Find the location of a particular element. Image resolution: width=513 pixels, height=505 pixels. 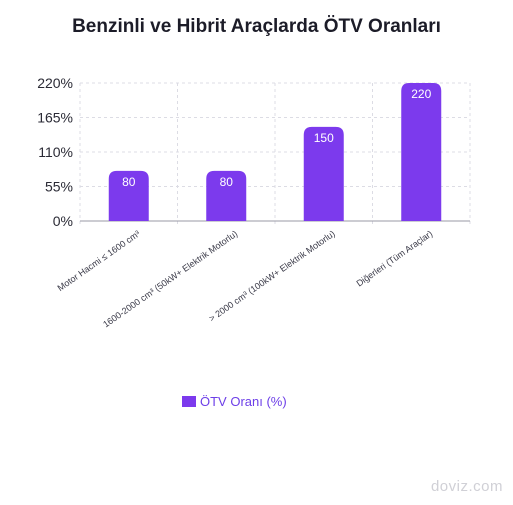

y-tick-label: 110% is located at coordinates (55, 152).